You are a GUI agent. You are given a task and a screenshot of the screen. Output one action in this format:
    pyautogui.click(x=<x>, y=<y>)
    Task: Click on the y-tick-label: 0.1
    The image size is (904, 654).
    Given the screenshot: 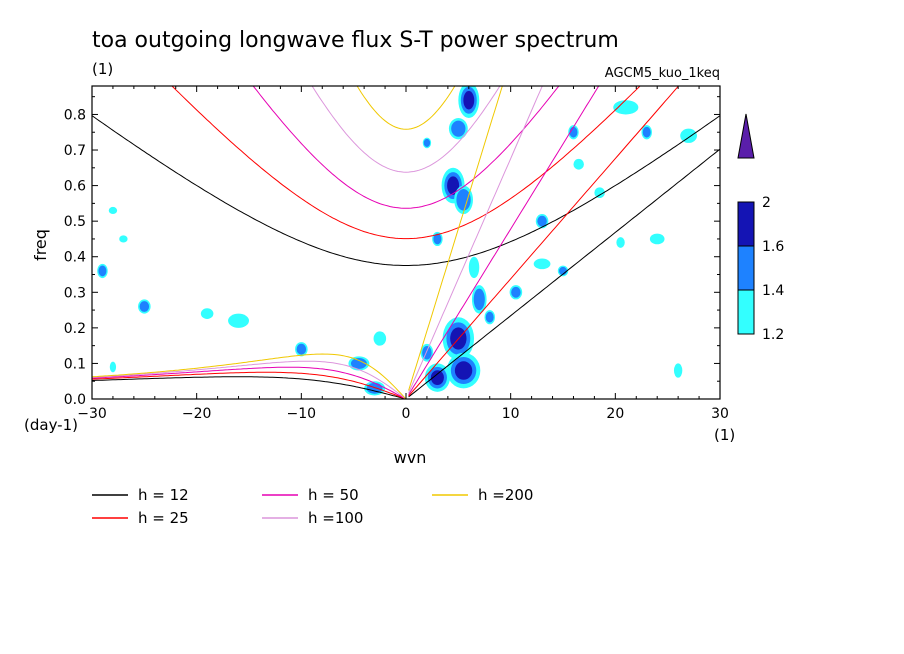 What is the action you would take?
    pyautogui.click(x=75, y=364)
    